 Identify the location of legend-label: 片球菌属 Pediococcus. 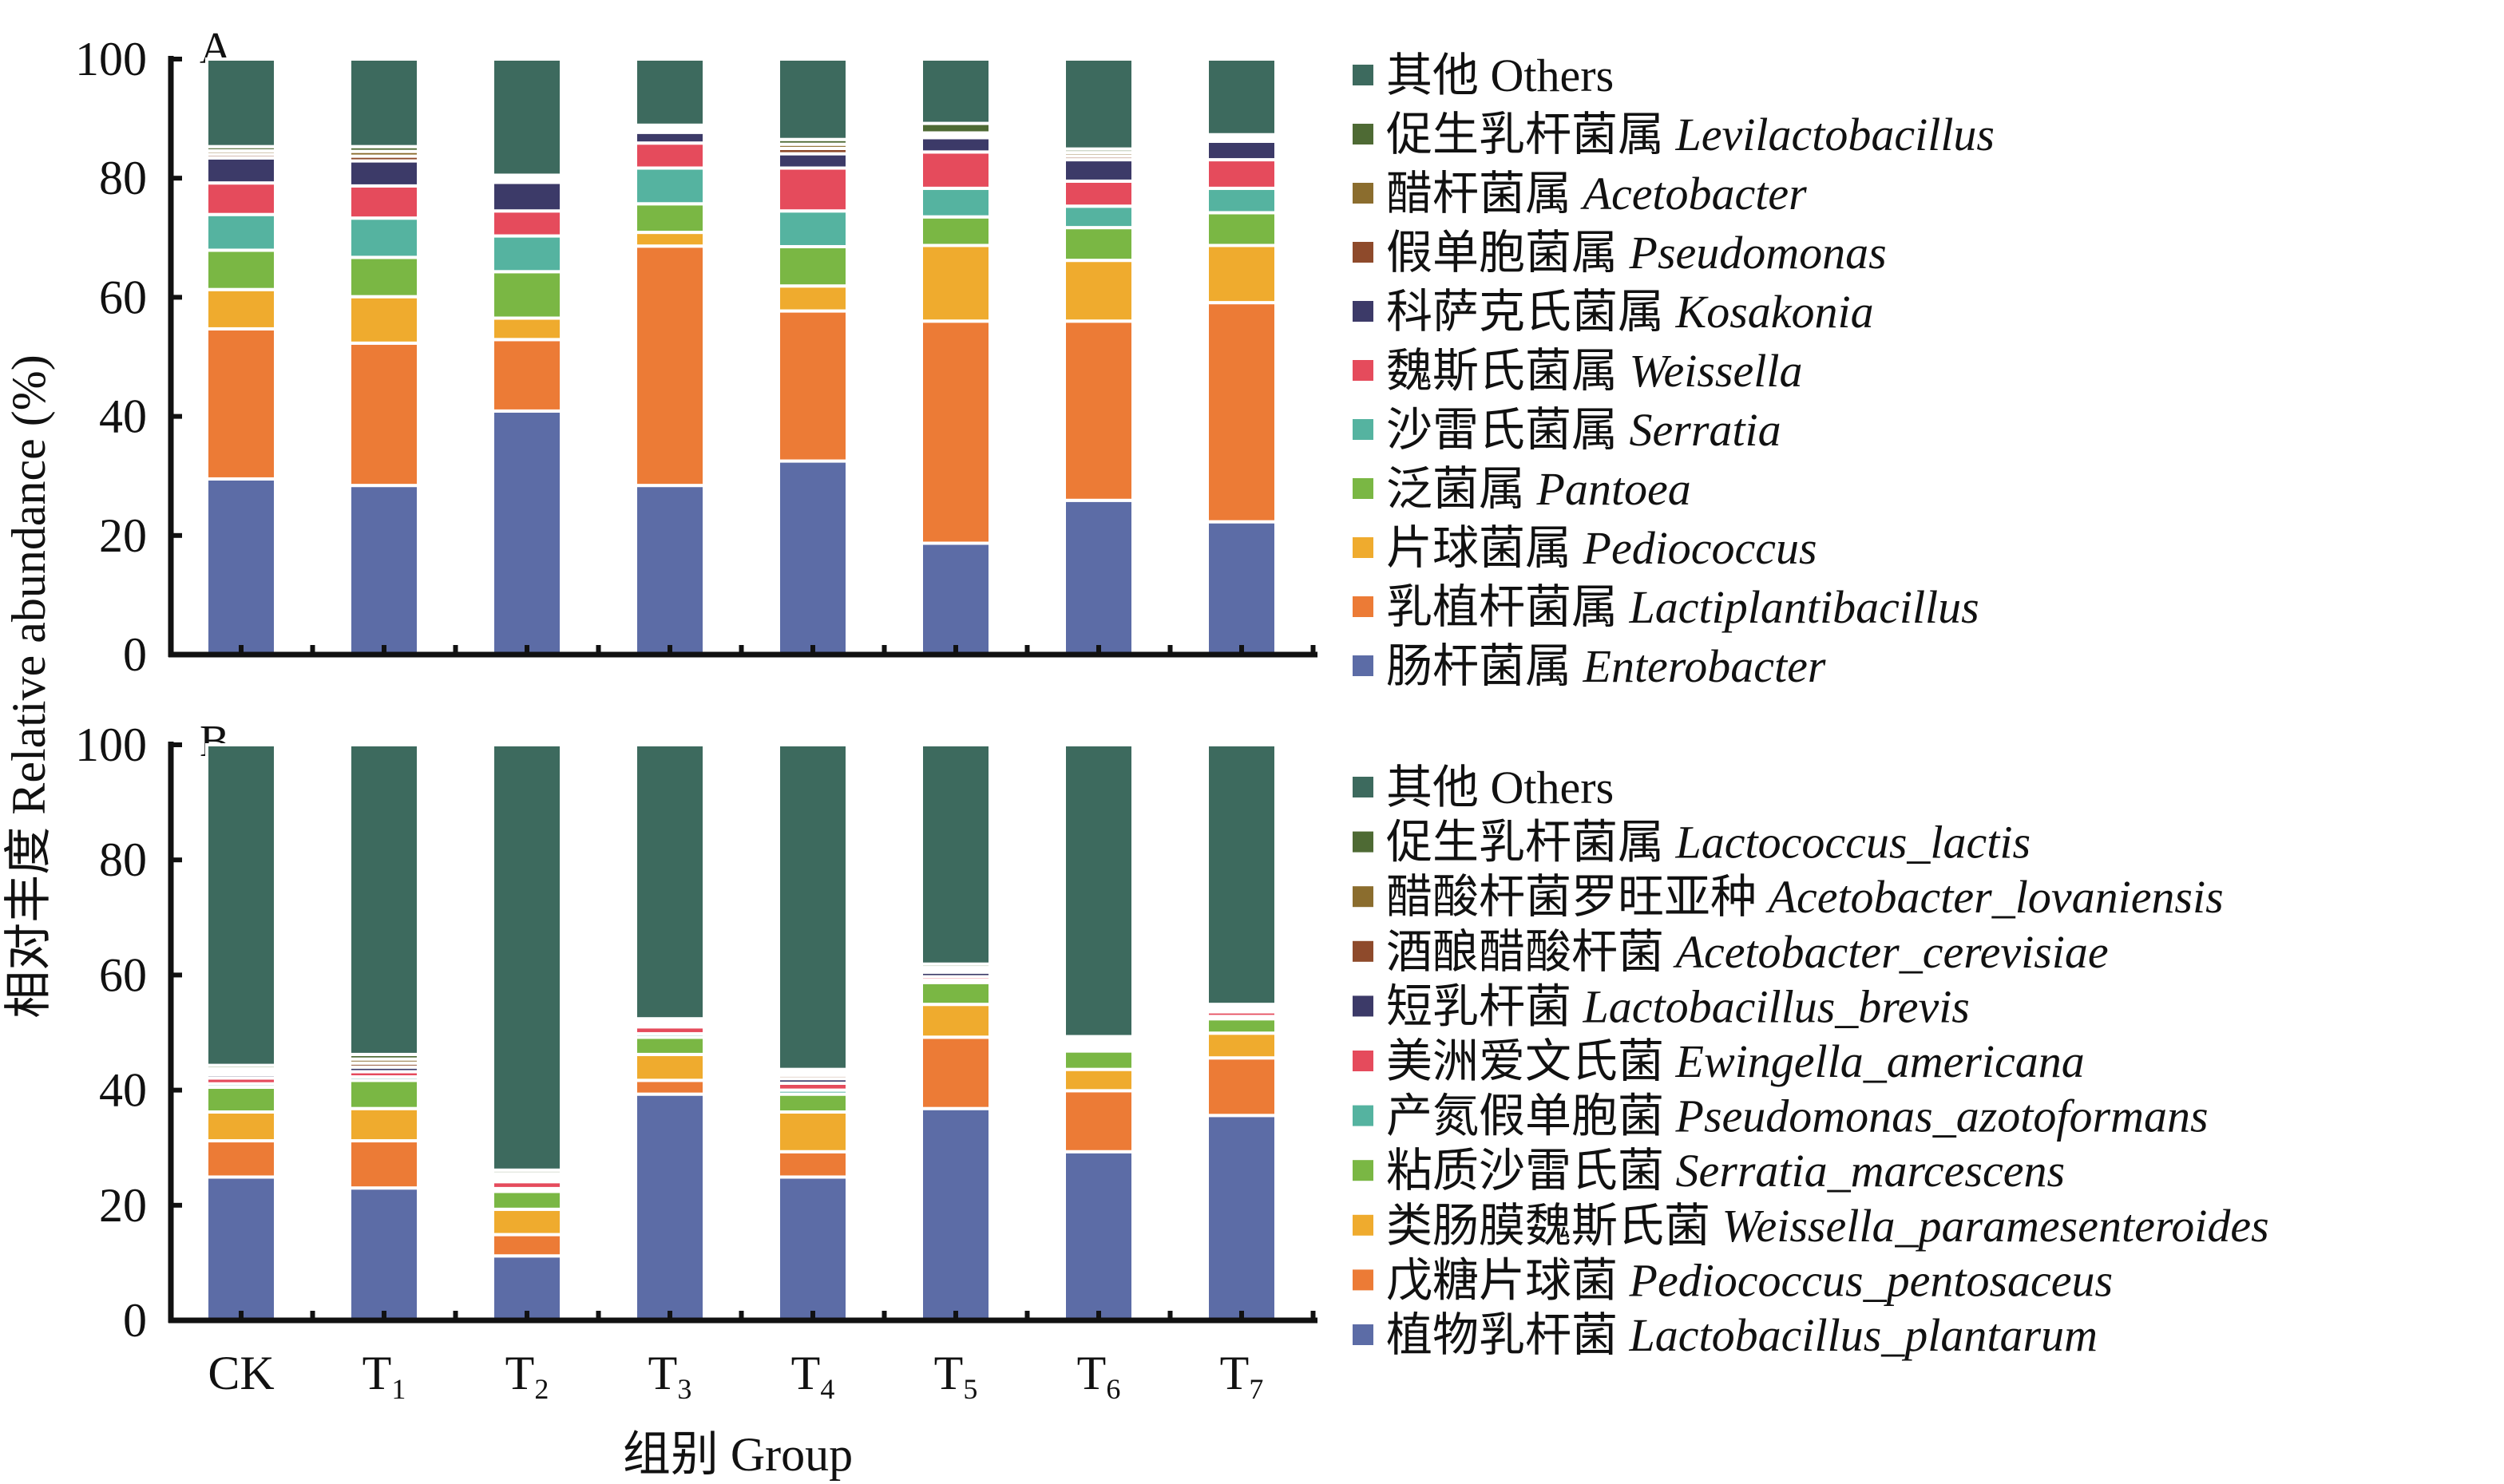
(1601, 548).